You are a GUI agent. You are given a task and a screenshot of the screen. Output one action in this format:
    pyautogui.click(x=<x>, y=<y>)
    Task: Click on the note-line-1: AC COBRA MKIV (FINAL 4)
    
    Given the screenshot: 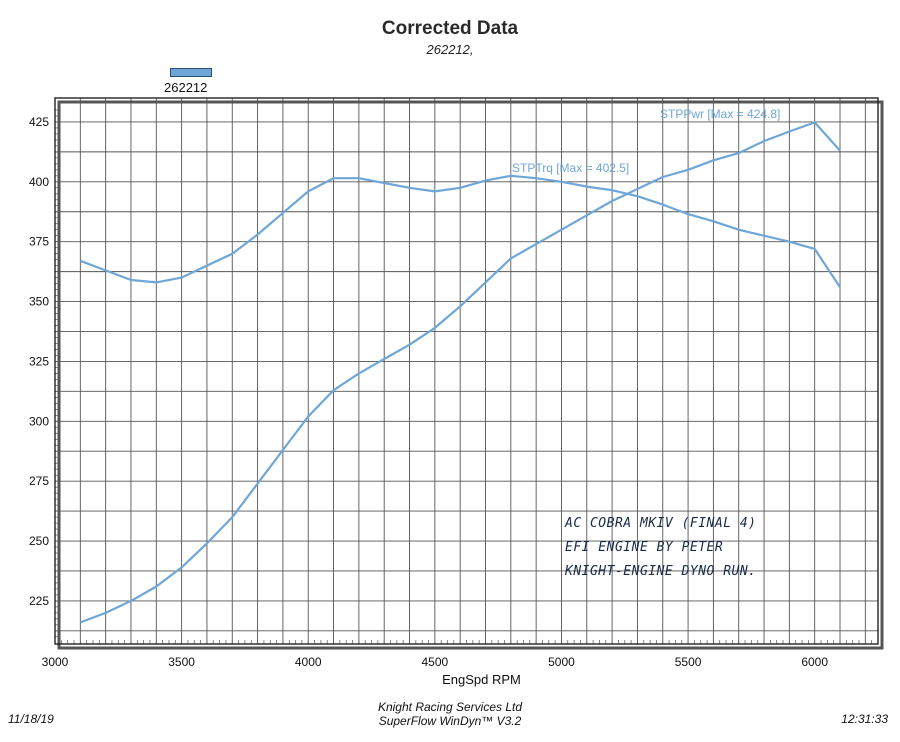 What is the action you would take?
    pyautogui.click(x=661, y=523)
    